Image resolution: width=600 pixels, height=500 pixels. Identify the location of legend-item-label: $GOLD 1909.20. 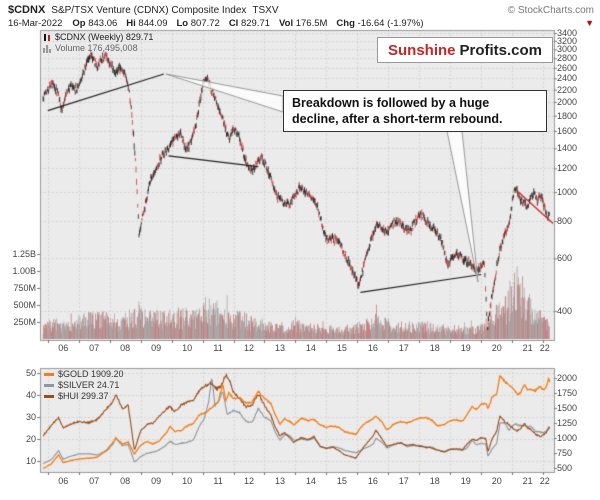
(91, 374).